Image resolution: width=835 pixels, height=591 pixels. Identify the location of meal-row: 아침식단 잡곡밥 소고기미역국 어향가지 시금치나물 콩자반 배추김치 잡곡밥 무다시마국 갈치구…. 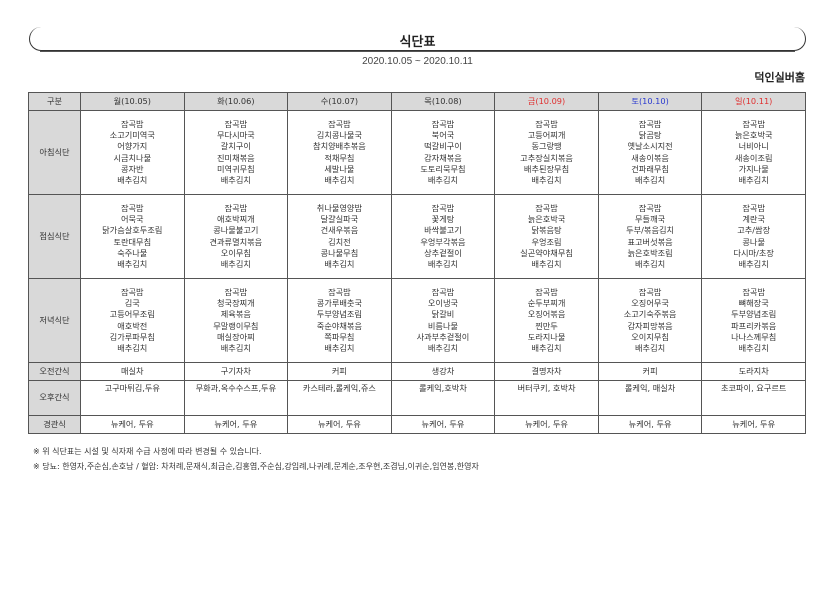
(417, 152).